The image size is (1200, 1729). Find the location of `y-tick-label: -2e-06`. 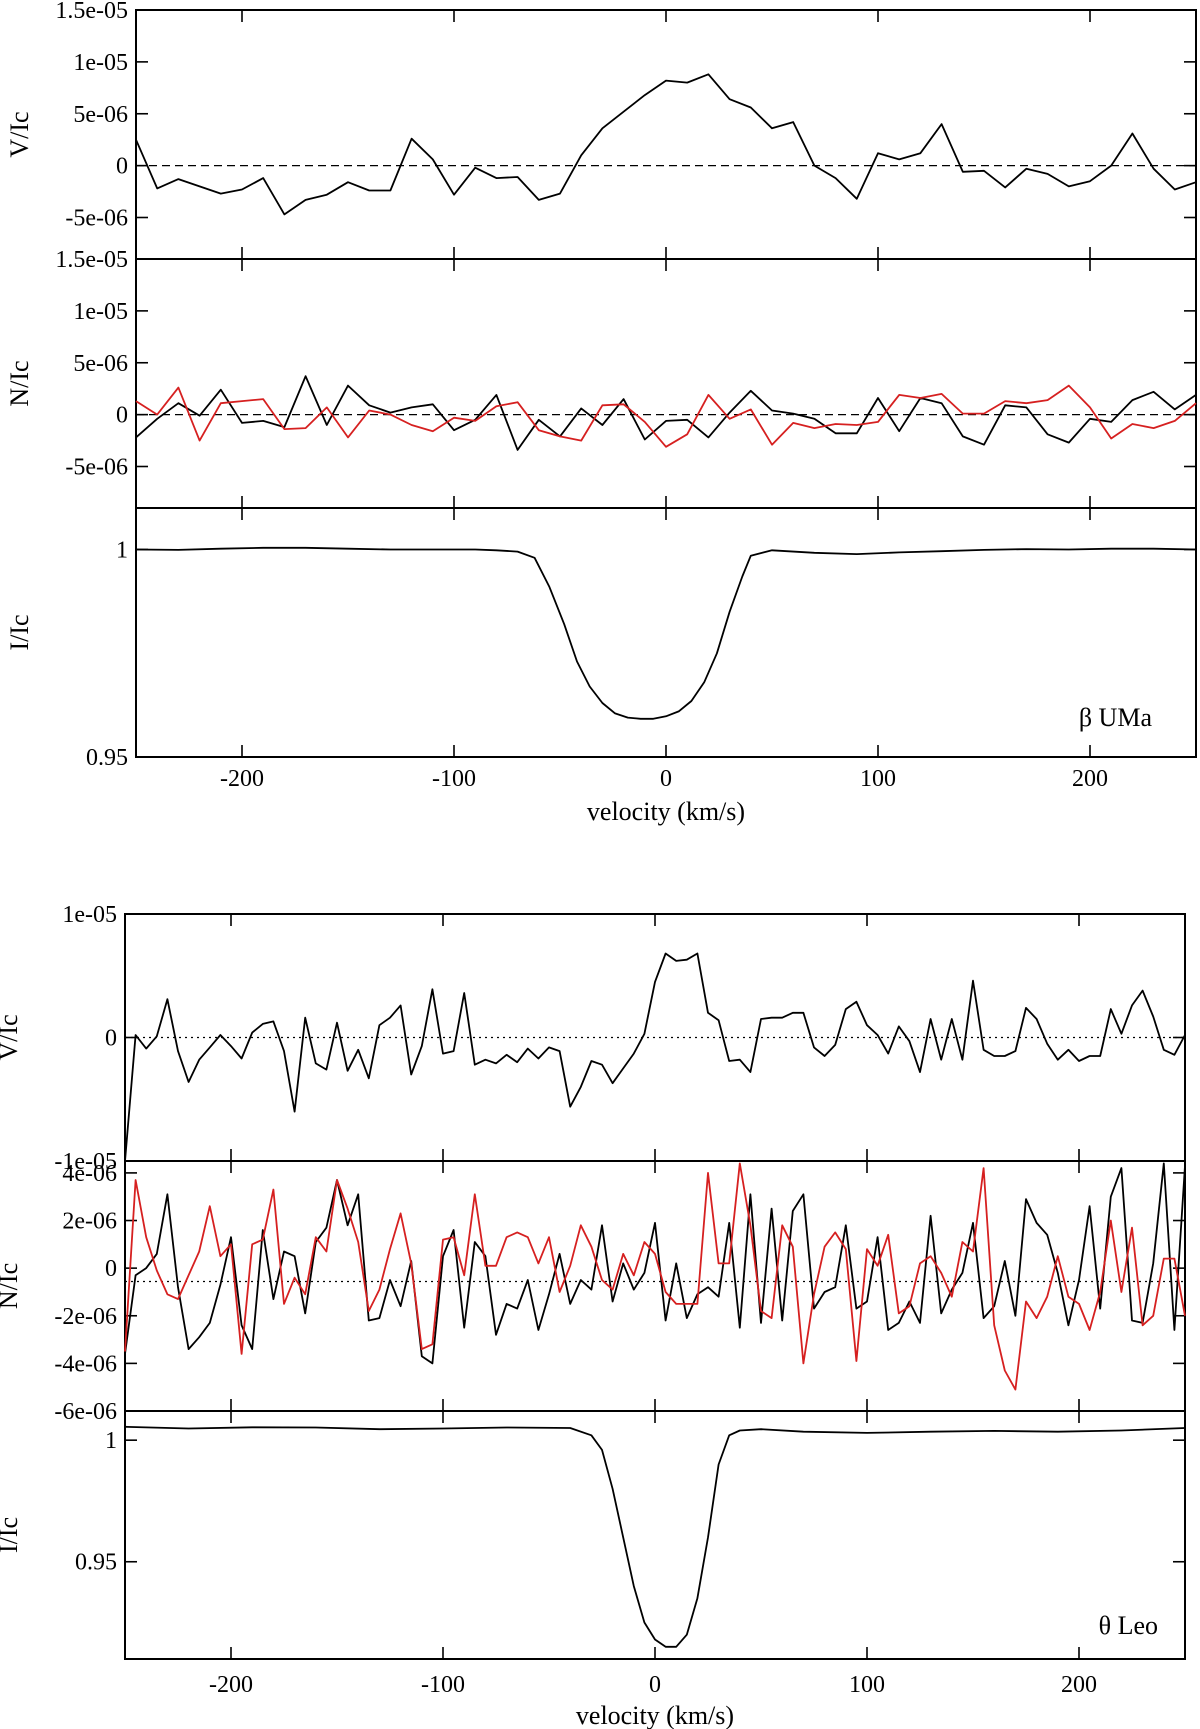

y-tick-label: -2e-06 is located at coordinates (85, 1317).